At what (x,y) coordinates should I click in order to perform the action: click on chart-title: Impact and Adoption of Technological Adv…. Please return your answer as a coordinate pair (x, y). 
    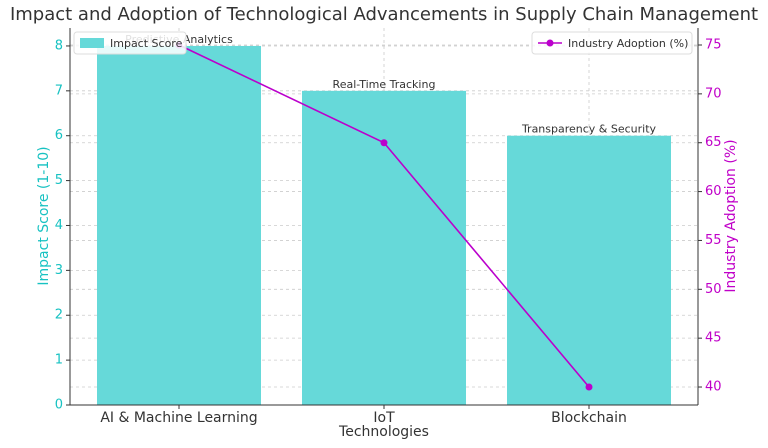
    Looking at the image, I should click on (384, 14).